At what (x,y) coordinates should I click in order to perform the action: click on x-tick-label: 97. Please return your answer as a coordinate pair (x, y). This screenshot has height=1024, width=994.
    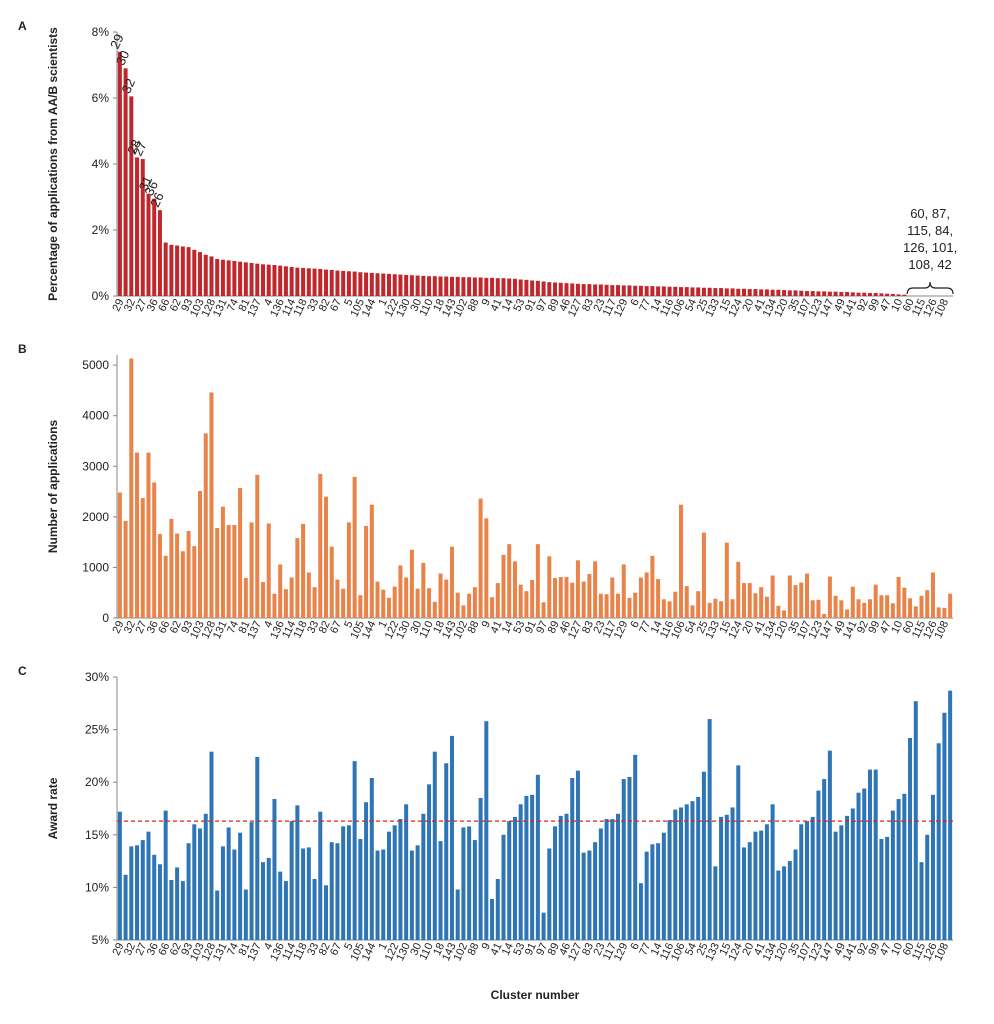
    Looking at the image, I should click on (542, 627).